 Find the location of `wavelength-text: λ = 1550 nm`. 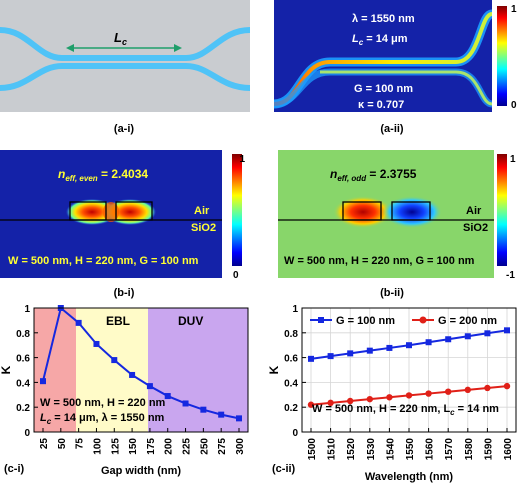

wavelength-text: λ = 1550 nm is located at coordinates (383, 19).